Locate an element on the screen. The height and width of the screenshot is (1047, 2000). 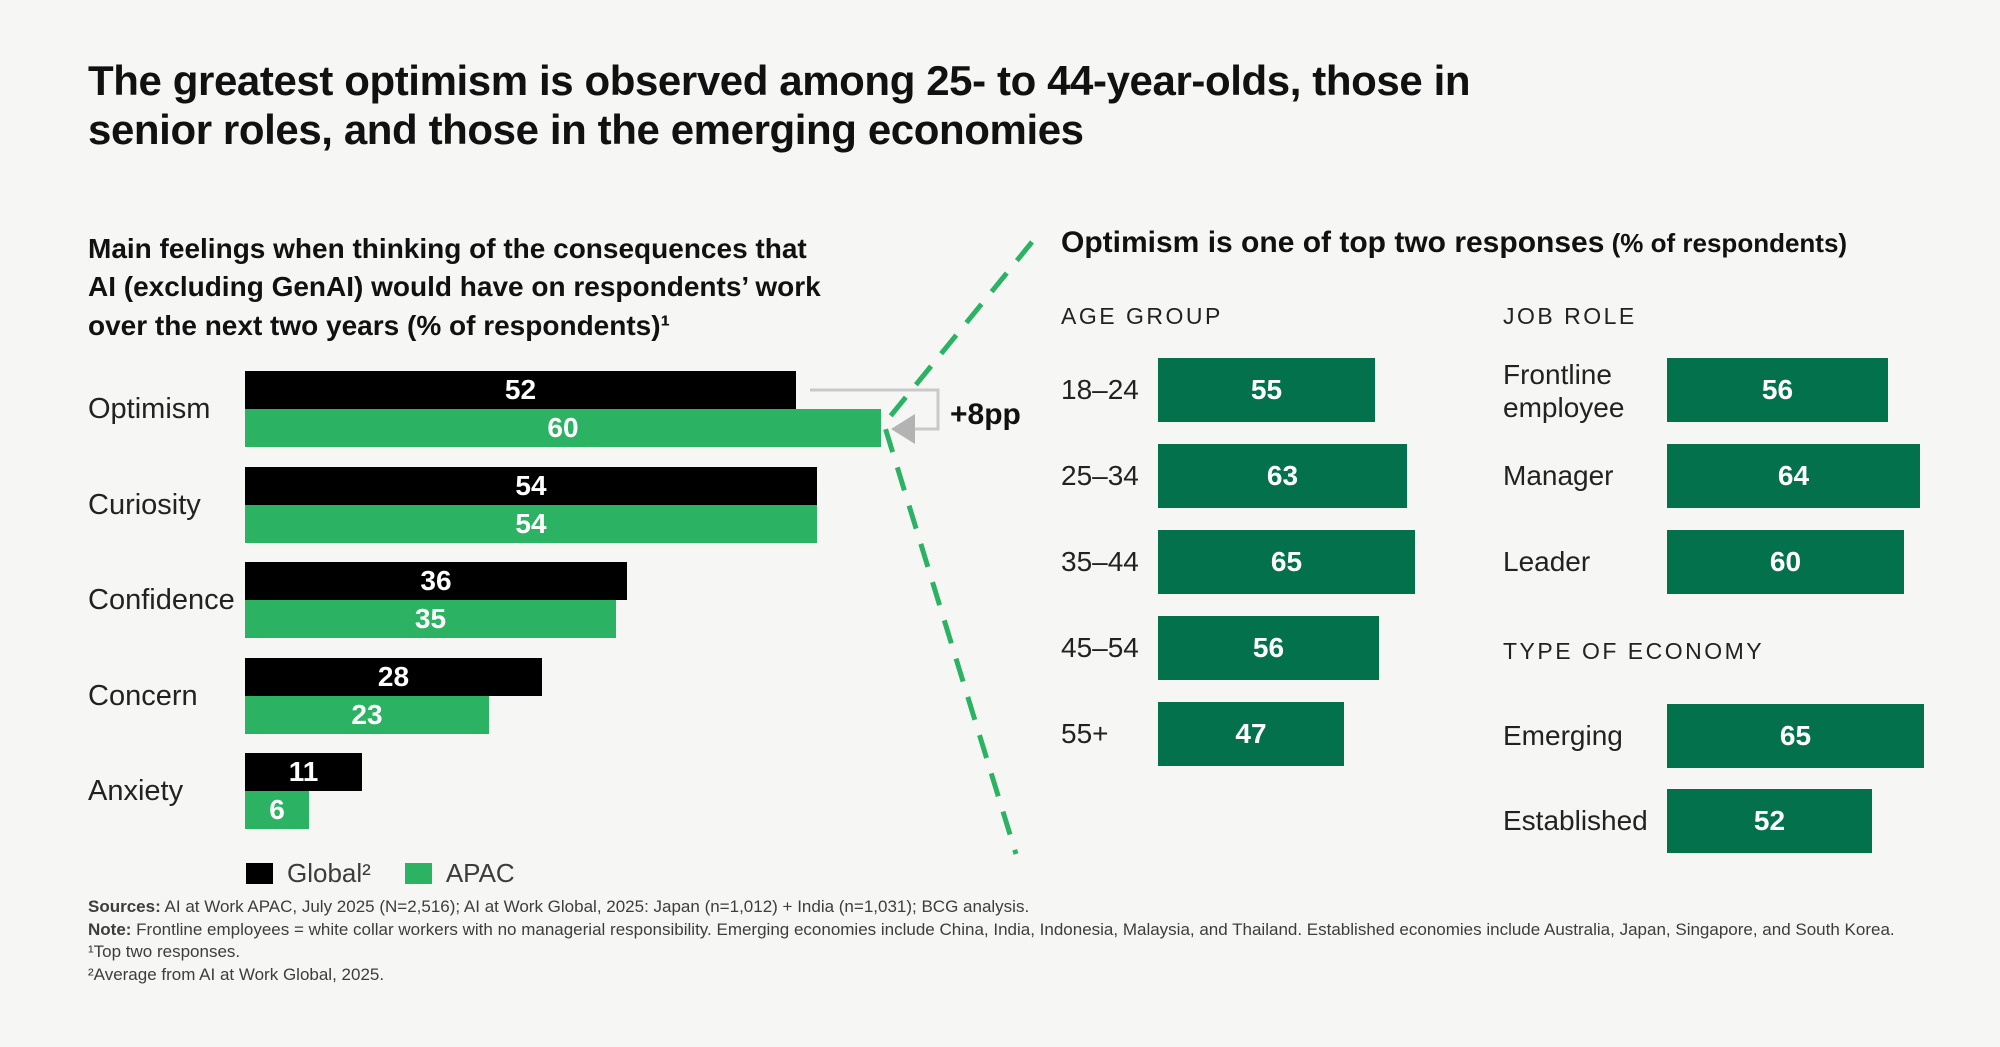
bar-25-34: 63 is located at coordinates (1282, 476).